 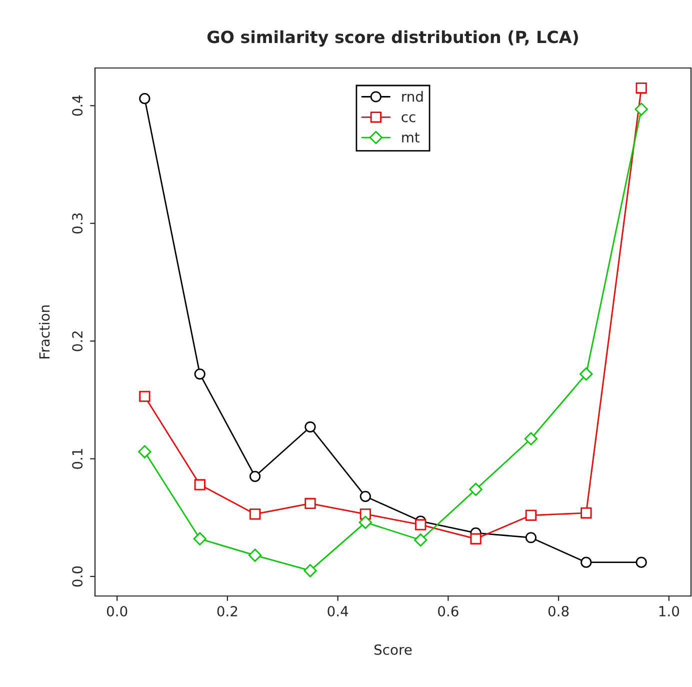 I want to click on legend-label: cc, so click(x=409, y=118).